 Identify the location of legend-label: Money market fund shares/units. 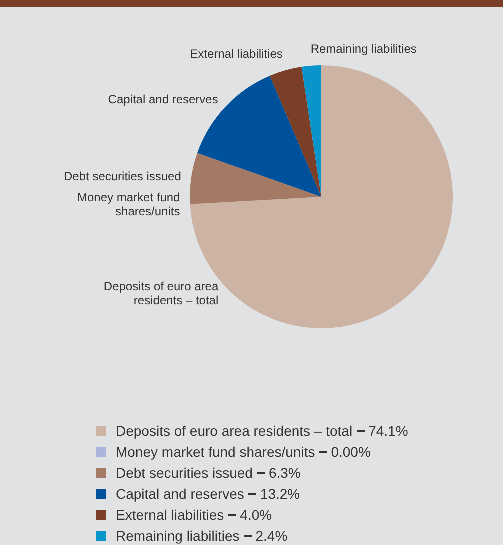
(216, 452).